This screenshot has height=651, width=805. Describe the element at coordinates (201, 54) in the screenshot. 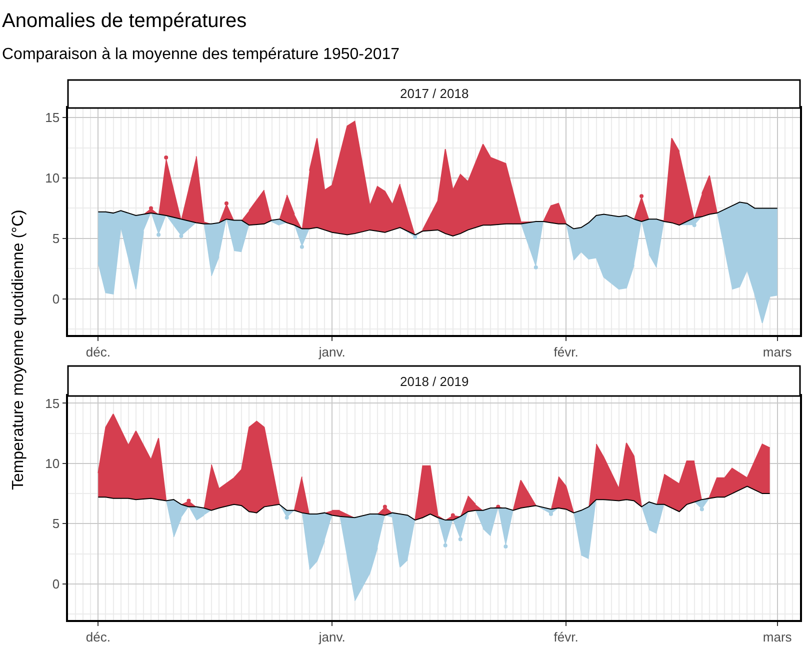

I see `chart-subtitle: Comparaison à la moyenne des température 1950-2017` at that location.